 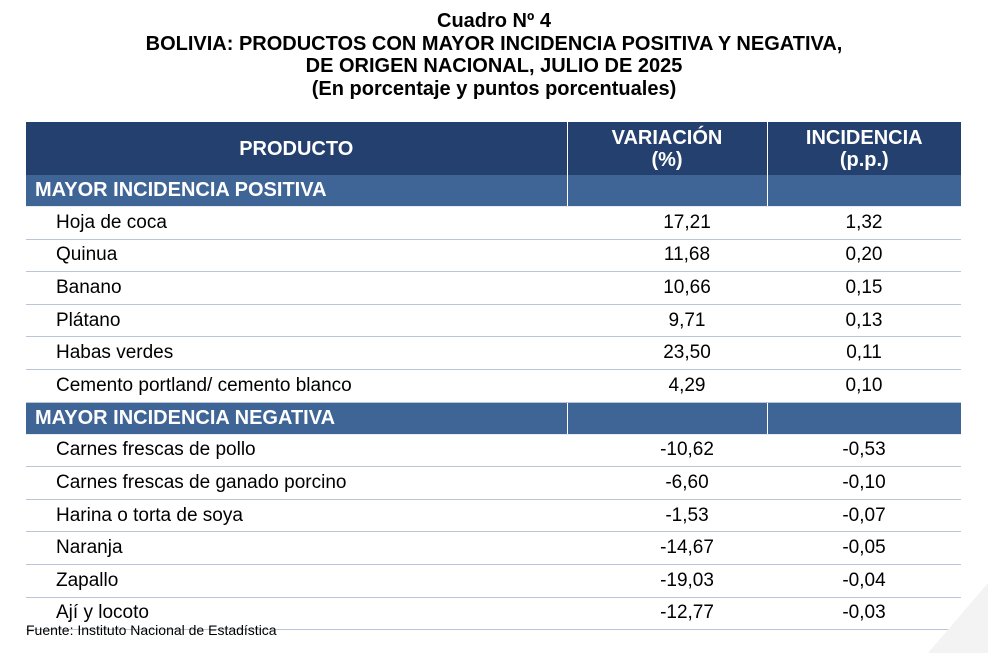 What do you see at coordinates (864, 614) in the screenshot?
I see `incidencia-cell: -0,03` at bounding box center [864, 614].